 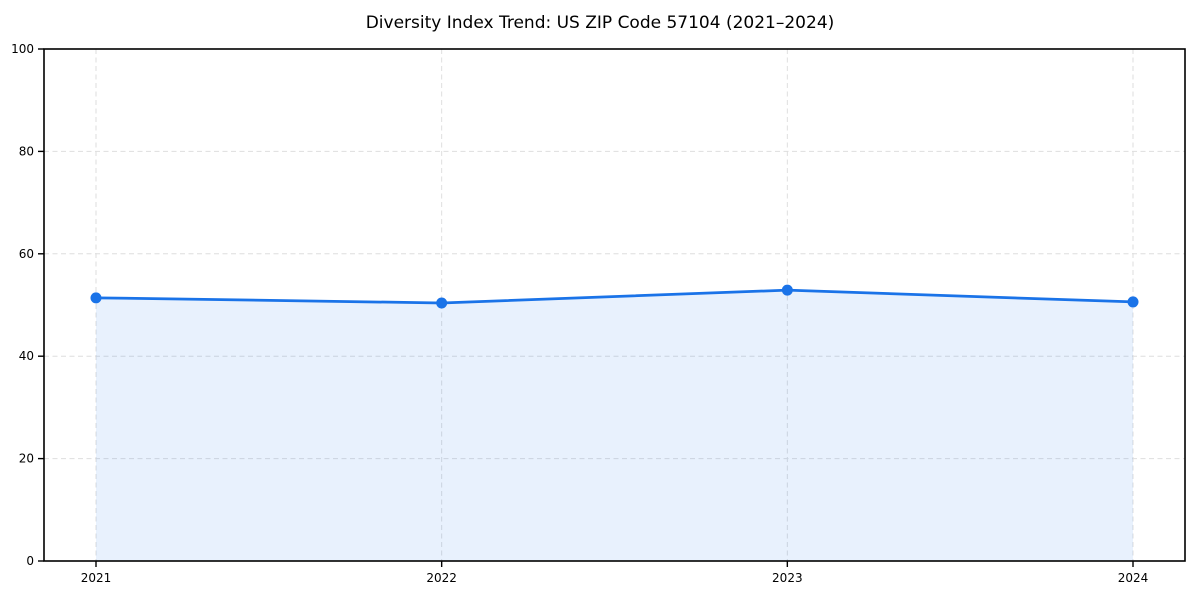 What do you see at coordinates (1133, 578) in the screenshot?
I see `x-axis-tick-label: 2024` at bounding box center [1133, 578].